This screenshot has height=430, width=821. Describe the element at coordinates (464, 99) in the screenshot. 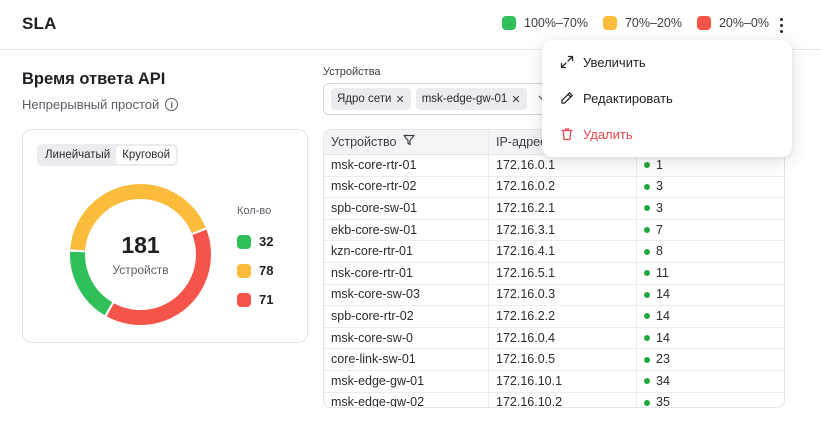

I see `chip-label: msk-edge-gw-01` at that location.